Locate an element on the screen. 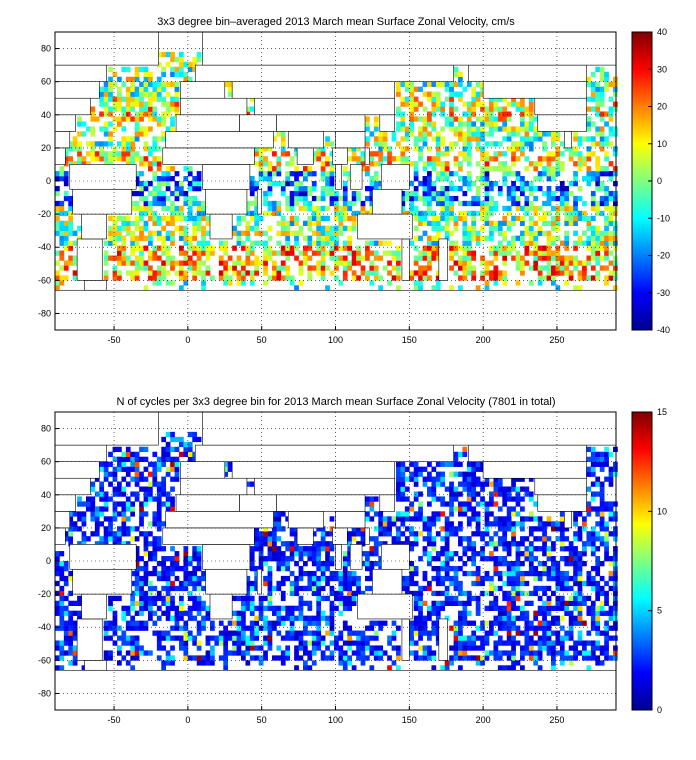 The height and width of the screenshot is (760, 696). y-tick-label: -80 is located at coordinates (44, 693).